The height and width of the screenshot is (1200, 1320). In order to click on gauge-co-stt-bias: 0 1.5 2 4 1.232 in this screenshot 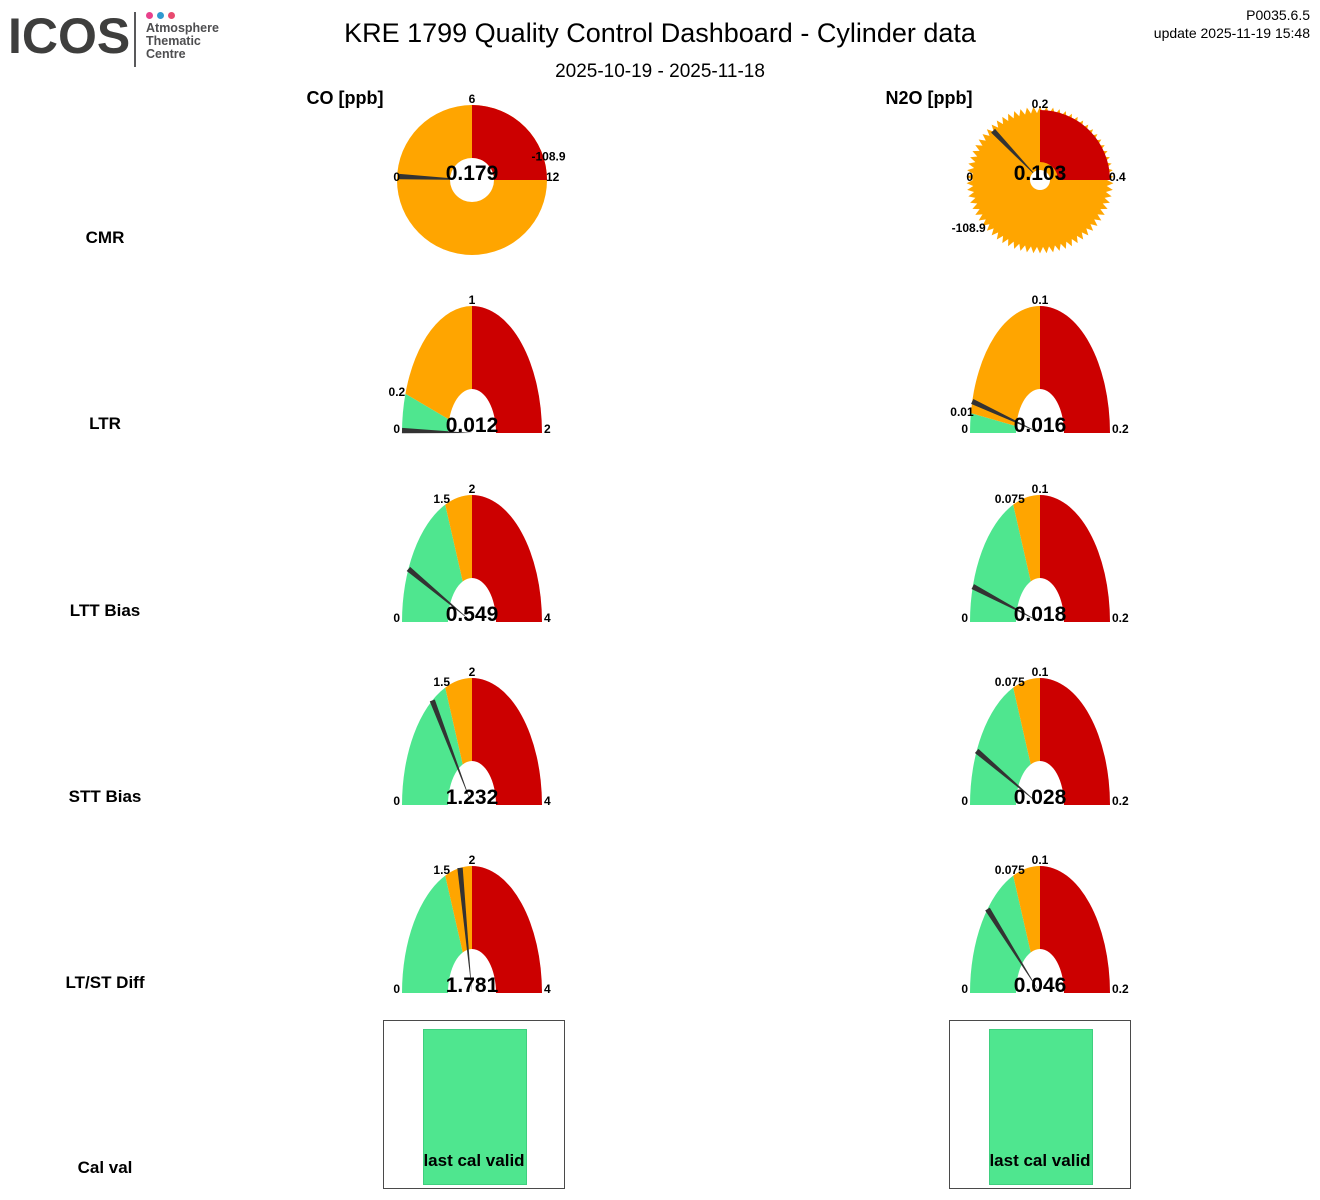, I will do `click(472, 757)`.